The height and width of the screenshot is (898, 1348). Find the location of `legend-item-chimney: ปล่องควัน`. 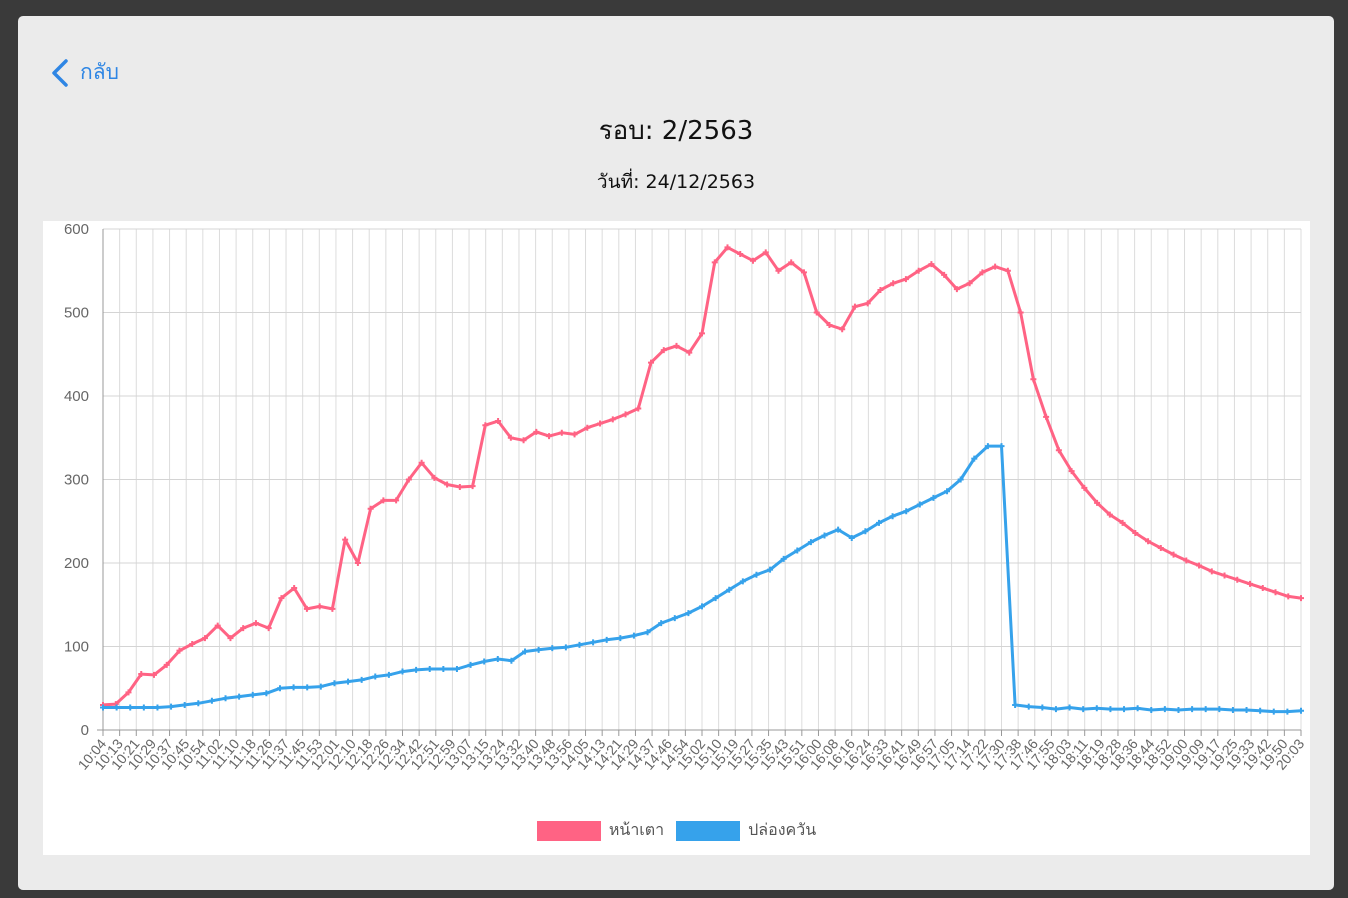

legend-item-chimney: ปล่องควัน is located at coordinates (746, 830).